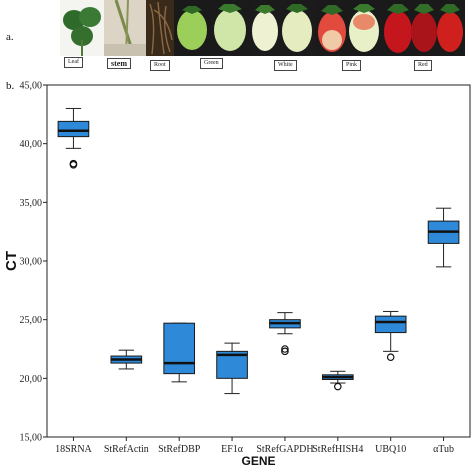 This screenshot has width=474, height=476. I want to click on leaf-photo, so click(82, 28).